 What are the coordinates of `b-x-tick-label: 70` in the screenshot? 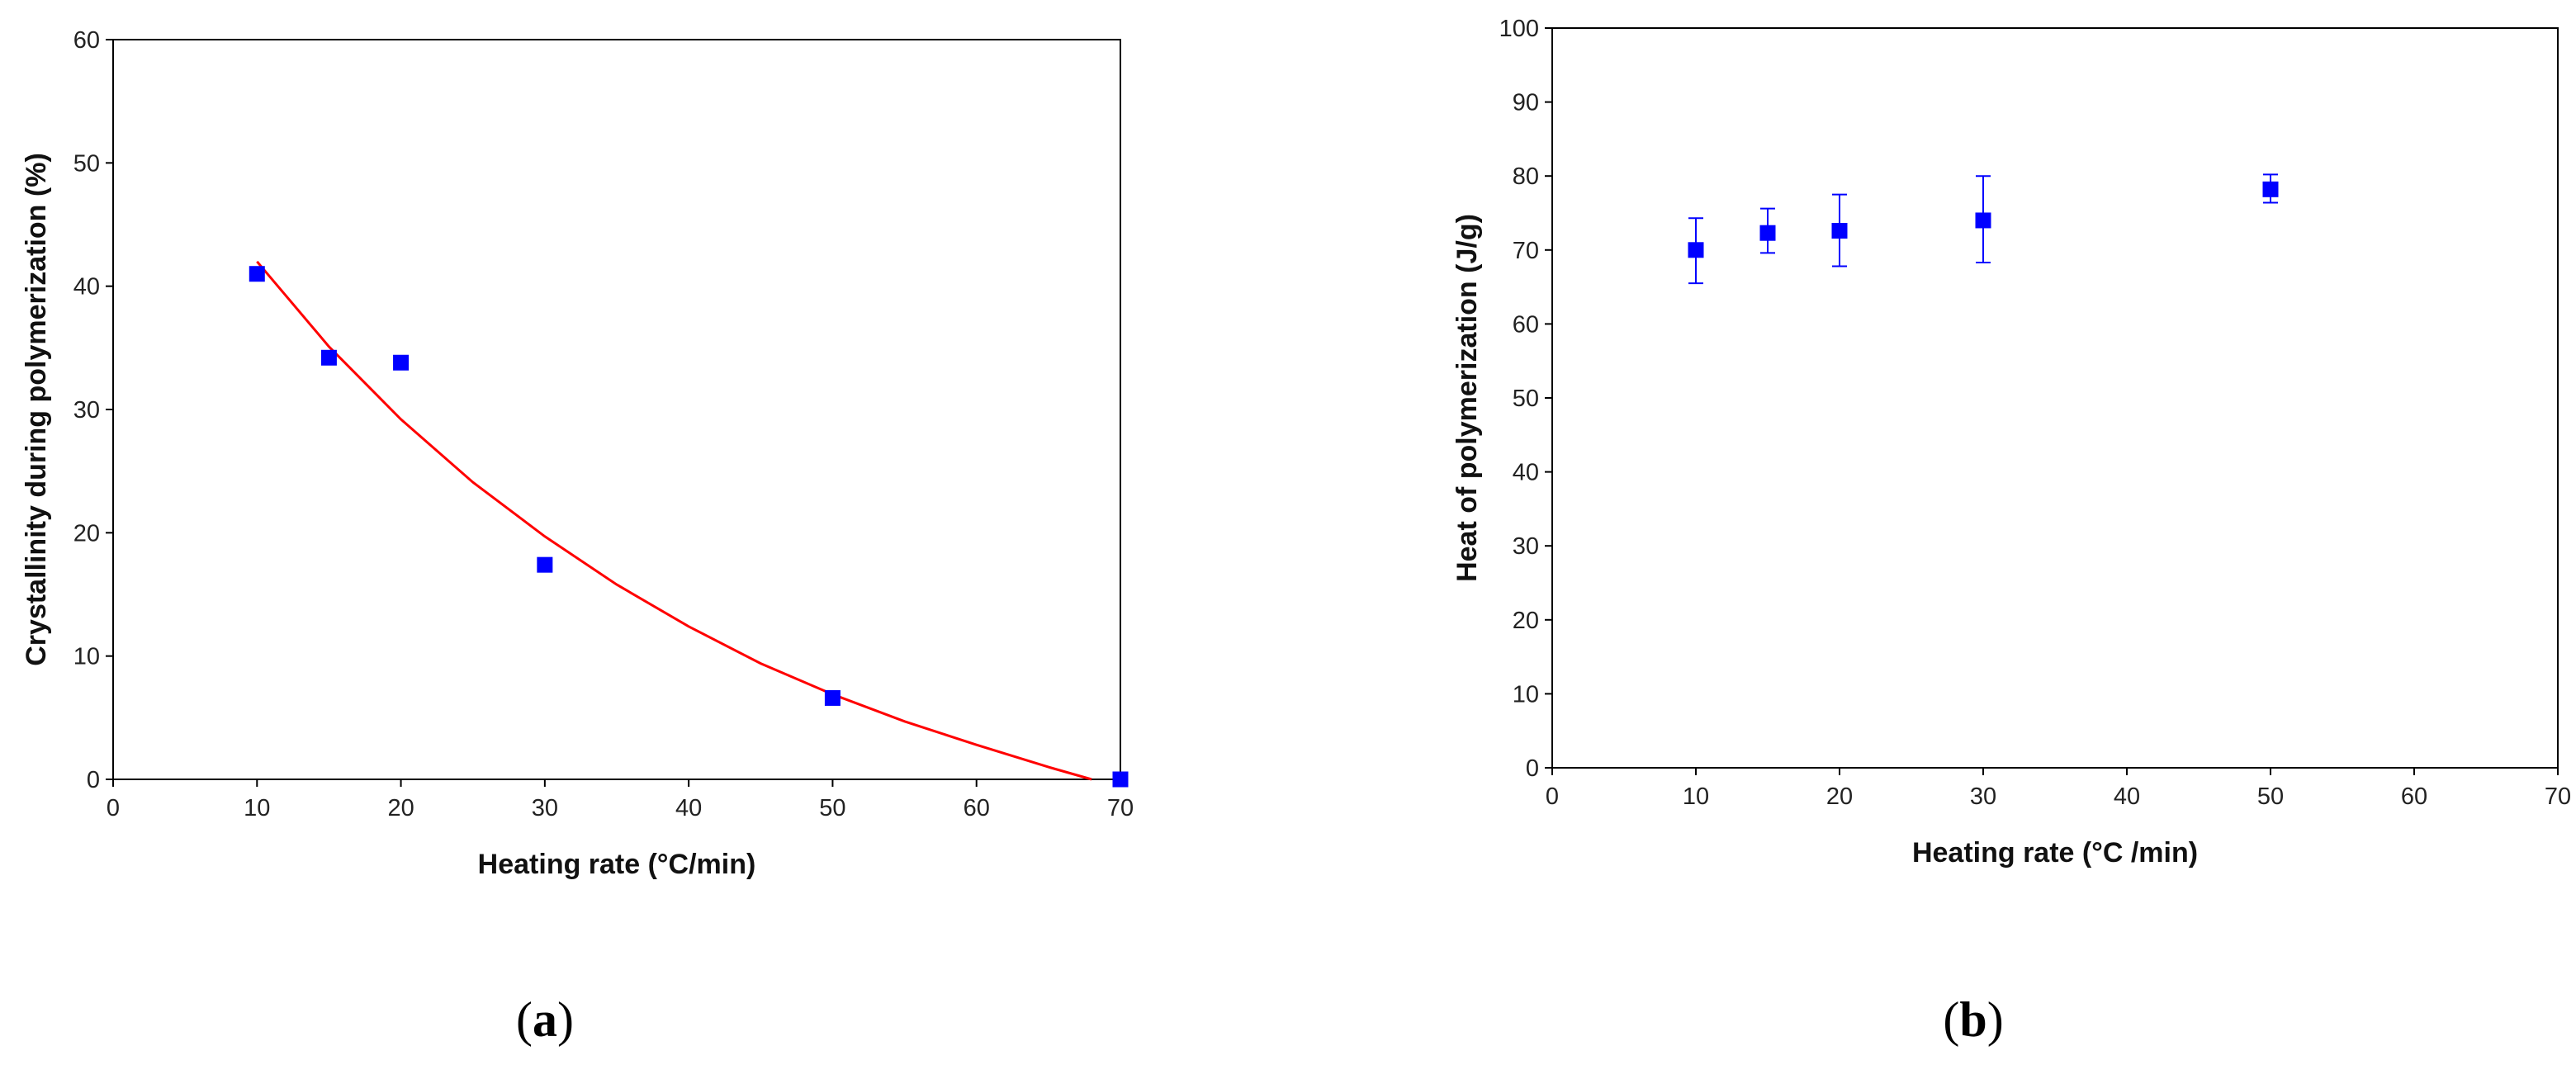 It's located at (2558, 796).